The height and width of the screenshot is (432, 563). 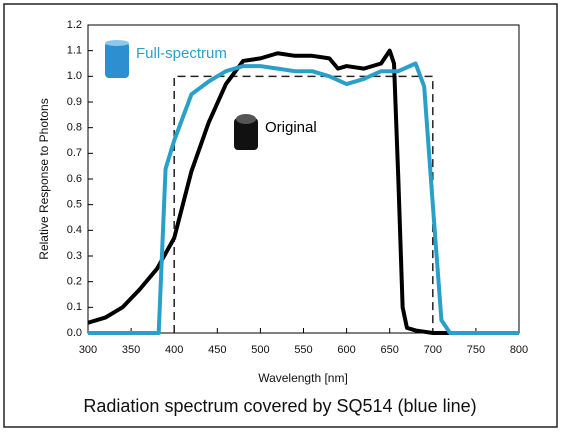 I want to click on full-spectrum-icon, so click(x=117, y=59).